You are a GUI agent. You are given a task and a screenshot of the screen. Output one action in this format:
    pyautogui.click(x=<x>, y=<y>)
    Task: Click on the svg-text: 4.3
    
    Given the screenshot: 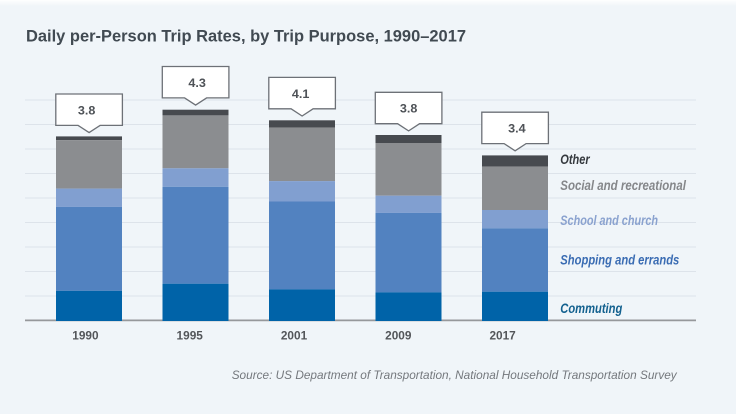 What is the action you would take?
    pyautogui.click(x=197, y=83)
    